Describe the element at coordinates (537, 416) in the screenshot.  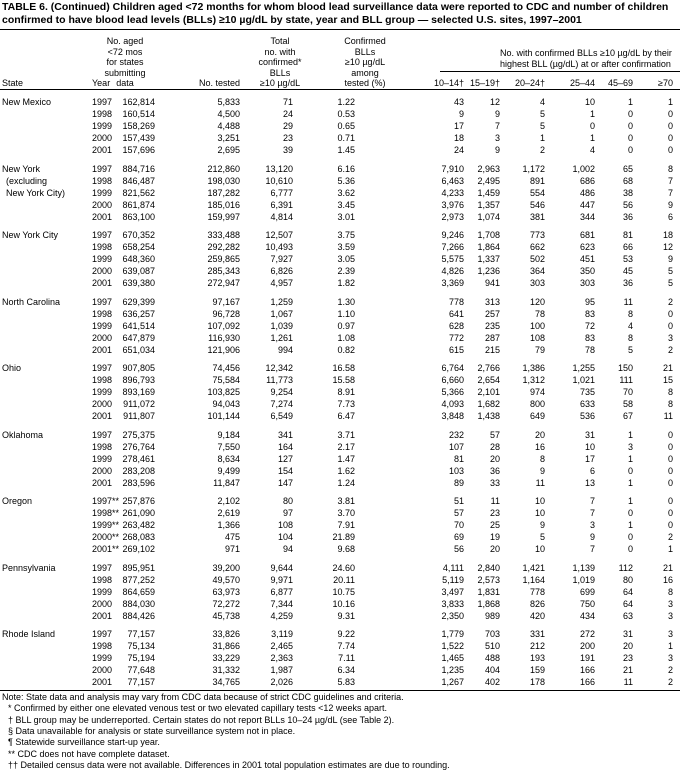
I see `number-cell: 649` at that location.